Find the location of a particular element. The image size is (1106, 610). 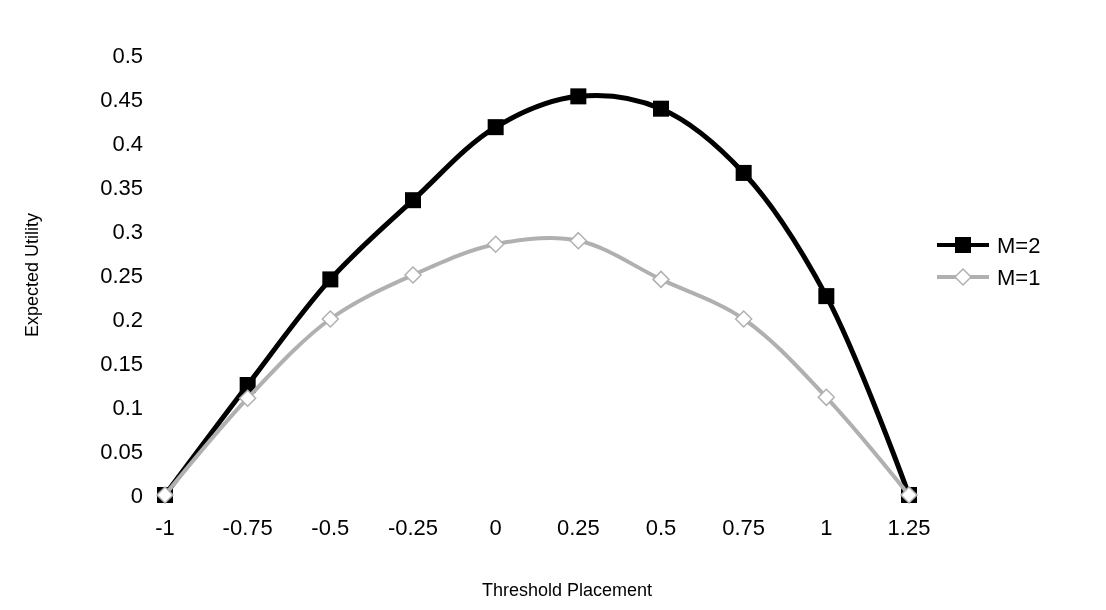

x-axis-title: Threshold Placement is located at coordinates (567, 590).